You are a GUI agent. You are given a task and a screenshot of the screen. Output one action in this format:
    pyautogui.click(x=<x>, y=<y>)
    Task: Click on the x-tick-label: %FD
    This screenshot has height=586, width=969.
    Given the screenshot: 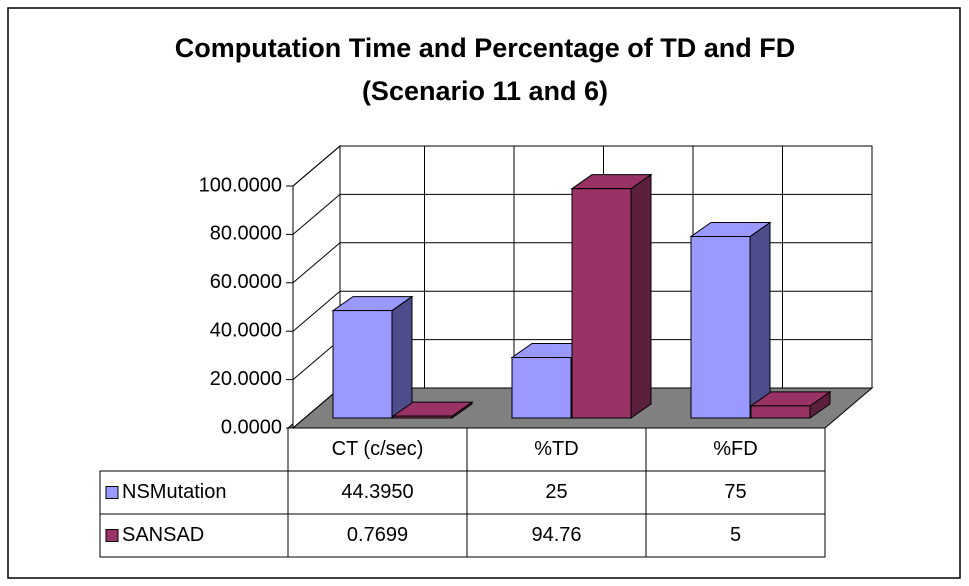 What is the action you would take?
    pyautogui.click(x=735, y=449)
    